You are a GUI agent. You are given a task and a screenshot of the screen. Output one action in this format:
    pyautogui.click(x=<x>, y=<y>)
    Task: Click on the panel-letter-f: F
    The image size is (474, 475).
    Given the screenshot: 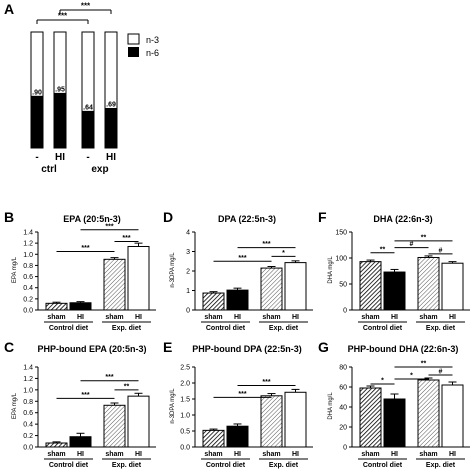 What is the action you would take?
    pyautogui.click(x=322, y=217)
    